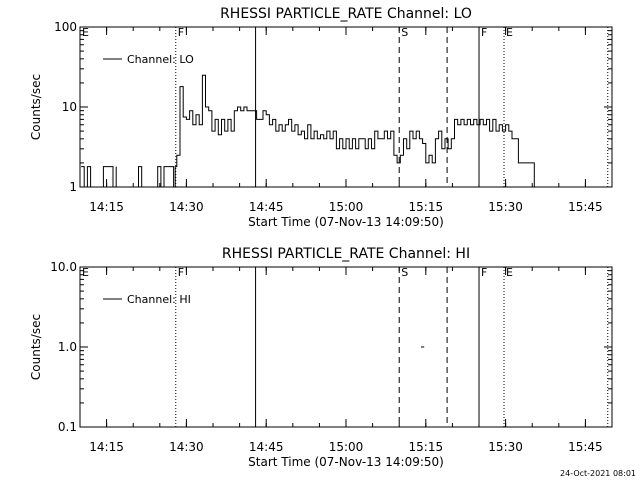 This screenshot has height=484, width=640. Describe the element at coordinates (598, 473) in the screenshot. I see `footer-timestamp: 24-Oct-2021 08:01` at that location.